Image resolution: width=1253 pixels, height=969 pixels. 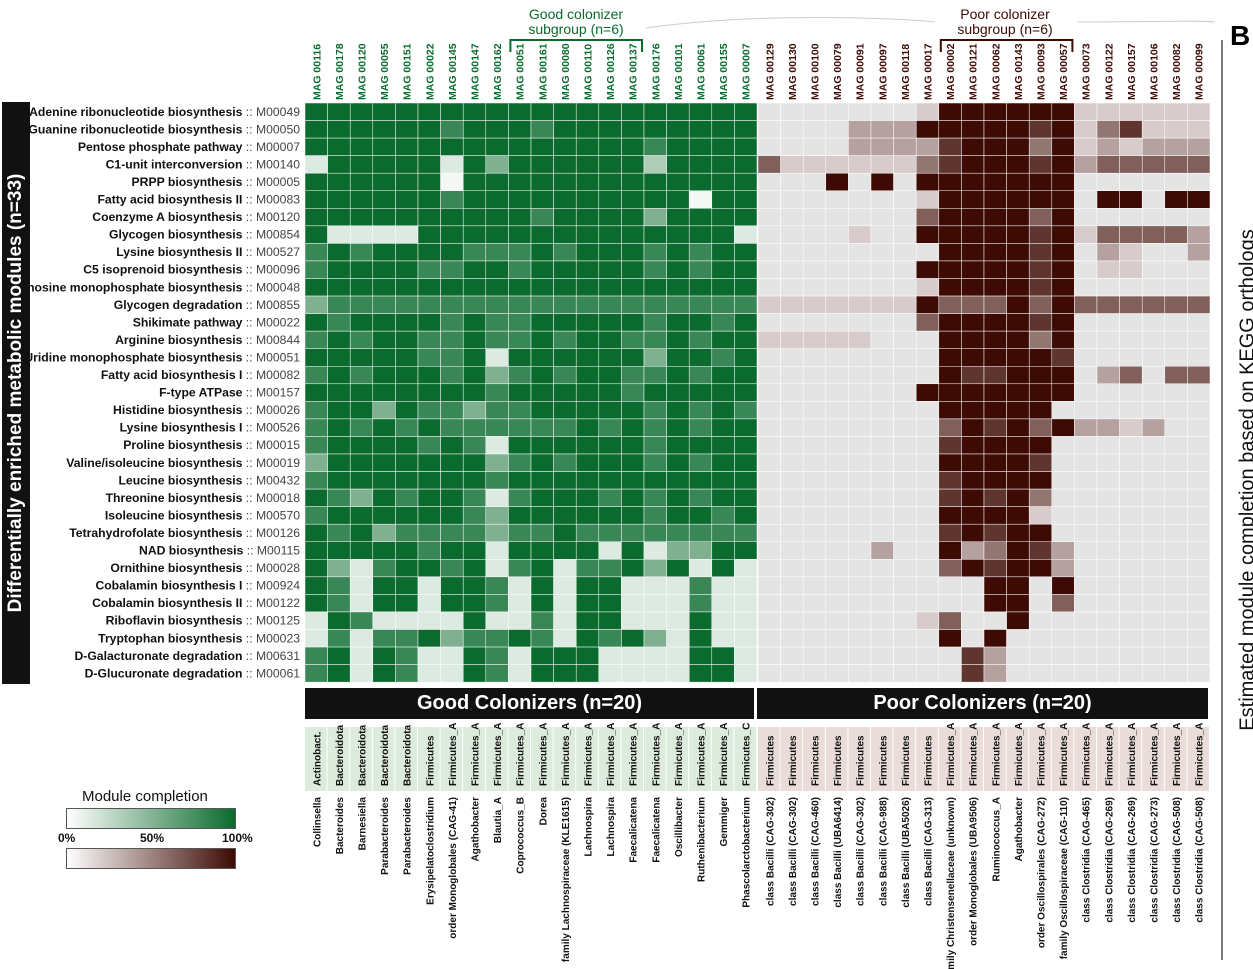 What do you see at coordinates (974, 754) in the screenshot?
I see `phylum-label: Firmicutes_A` at bounding box center [974, 754].